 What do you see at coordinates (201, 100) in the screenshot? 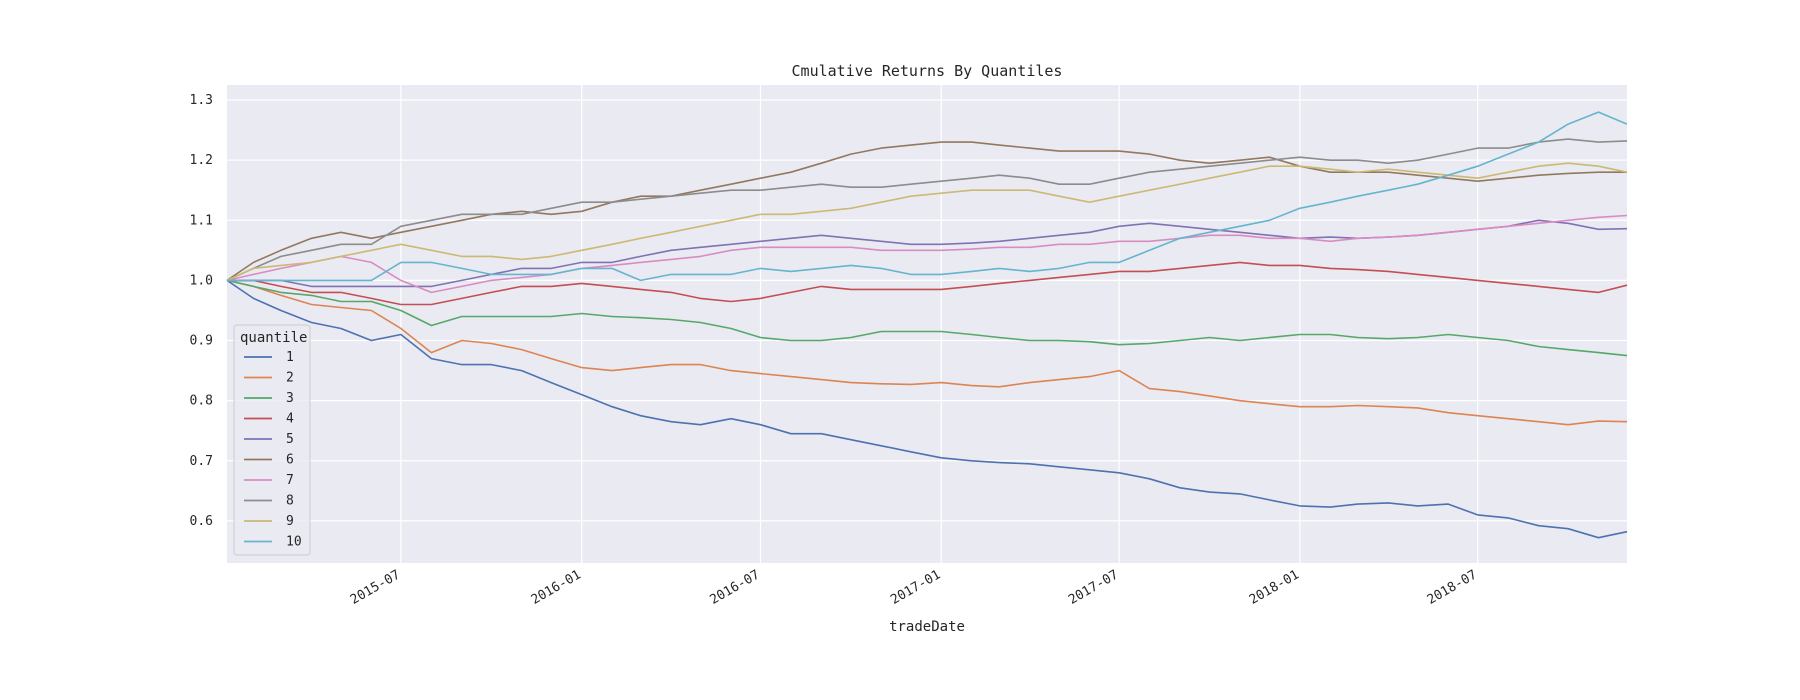
I see `y-tick-label: 1.3` at bounding box center [201, 100].